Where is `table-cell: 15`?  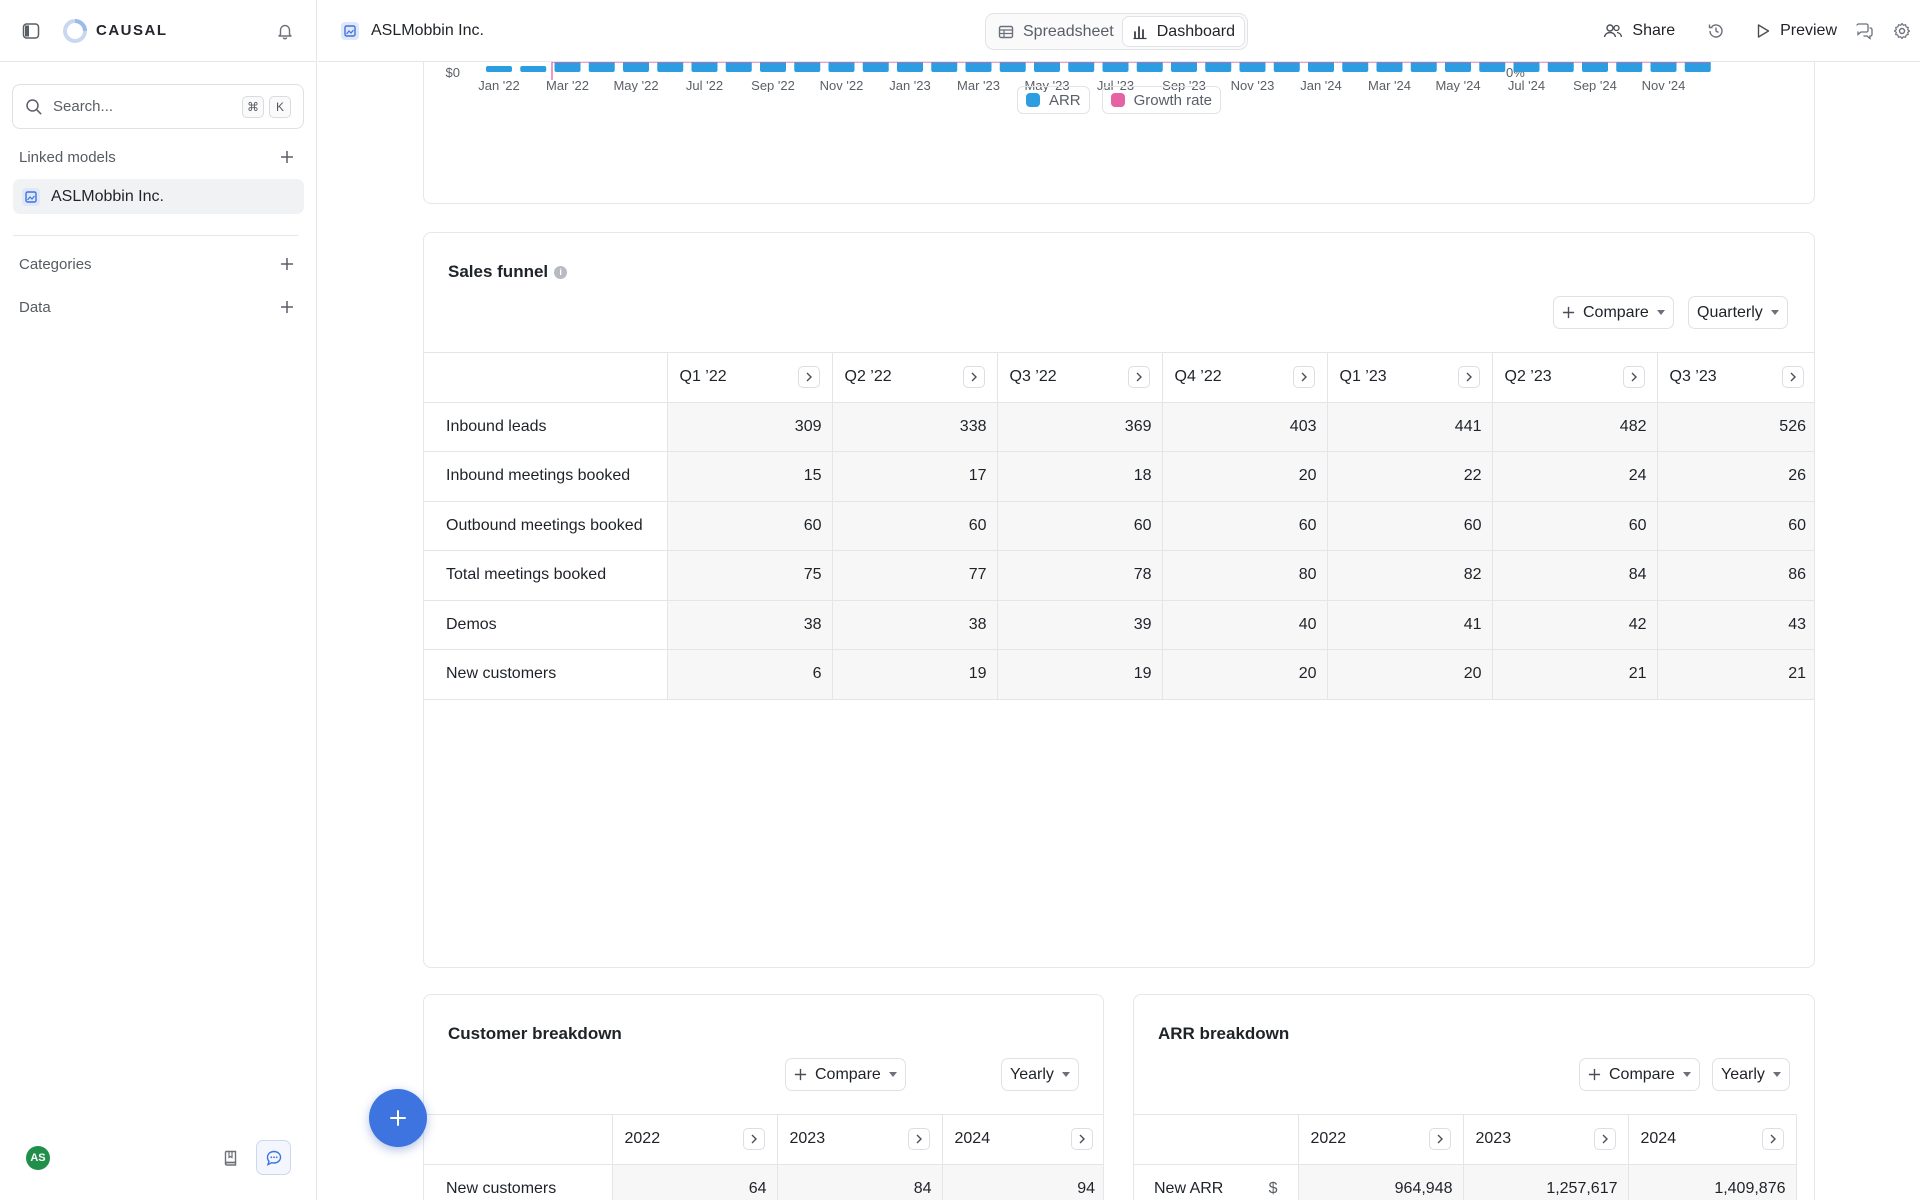
table-cell: 15 is located at coordinates (750, 476).